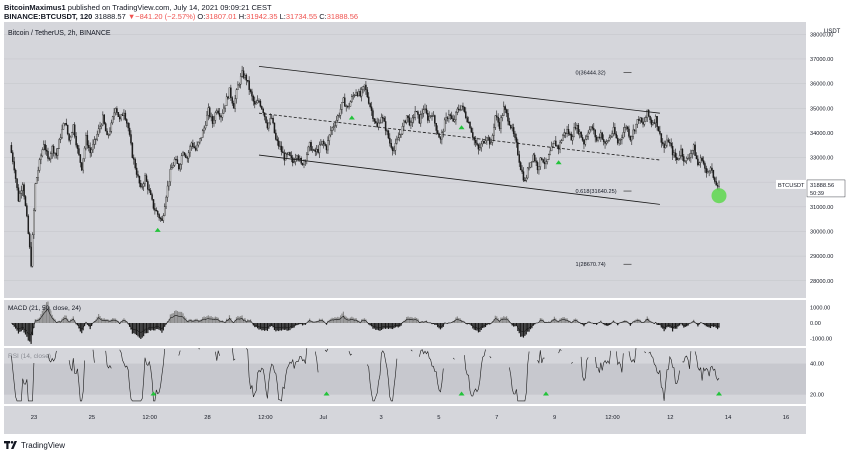  What do you see at coordinates (817, 194) in the screenshot?
I see `price-tag-countdown: 50:39` at bounding box center [817, 194].